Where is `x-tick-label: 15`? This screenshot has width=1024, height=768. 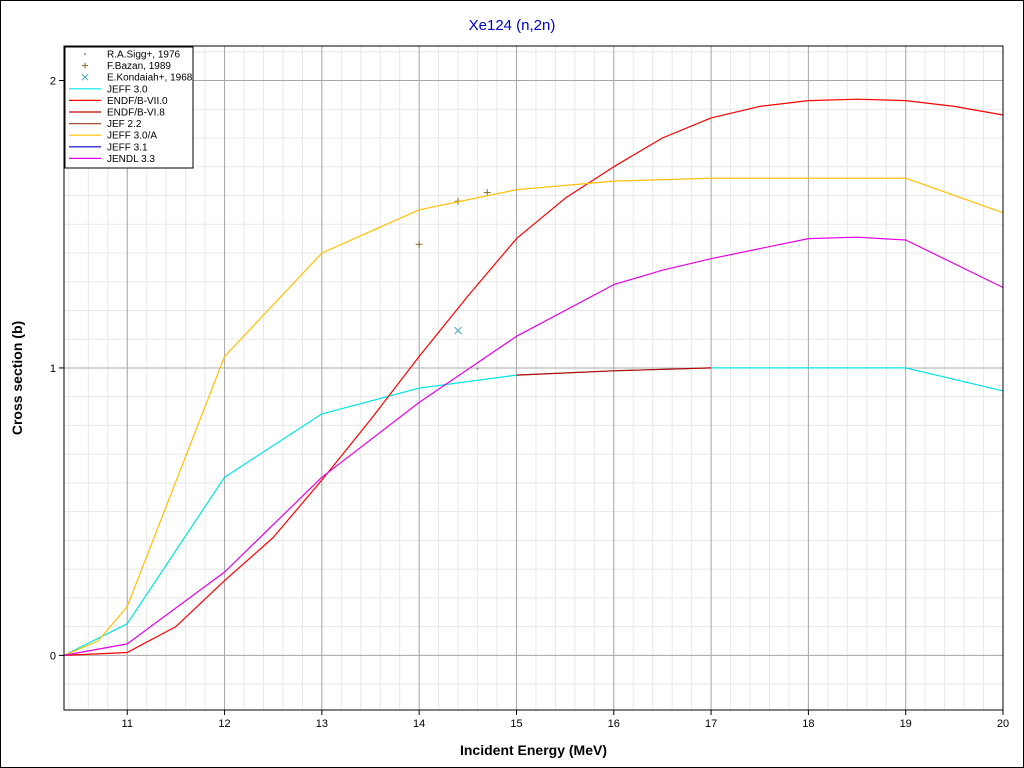 x-tick-label: 15 is located at coordinates (516, 724).